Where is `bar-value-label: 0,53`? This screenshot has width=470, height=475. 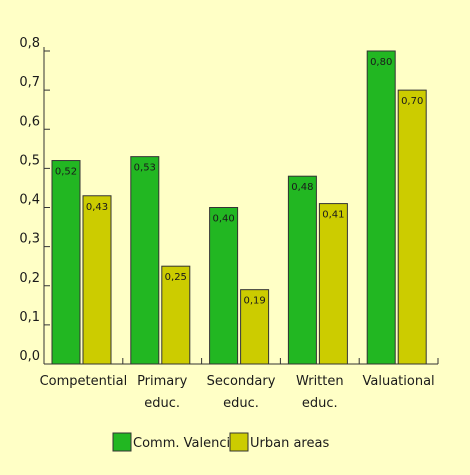
bar-value-label: 0,53 is located at coordinates (145, 168).